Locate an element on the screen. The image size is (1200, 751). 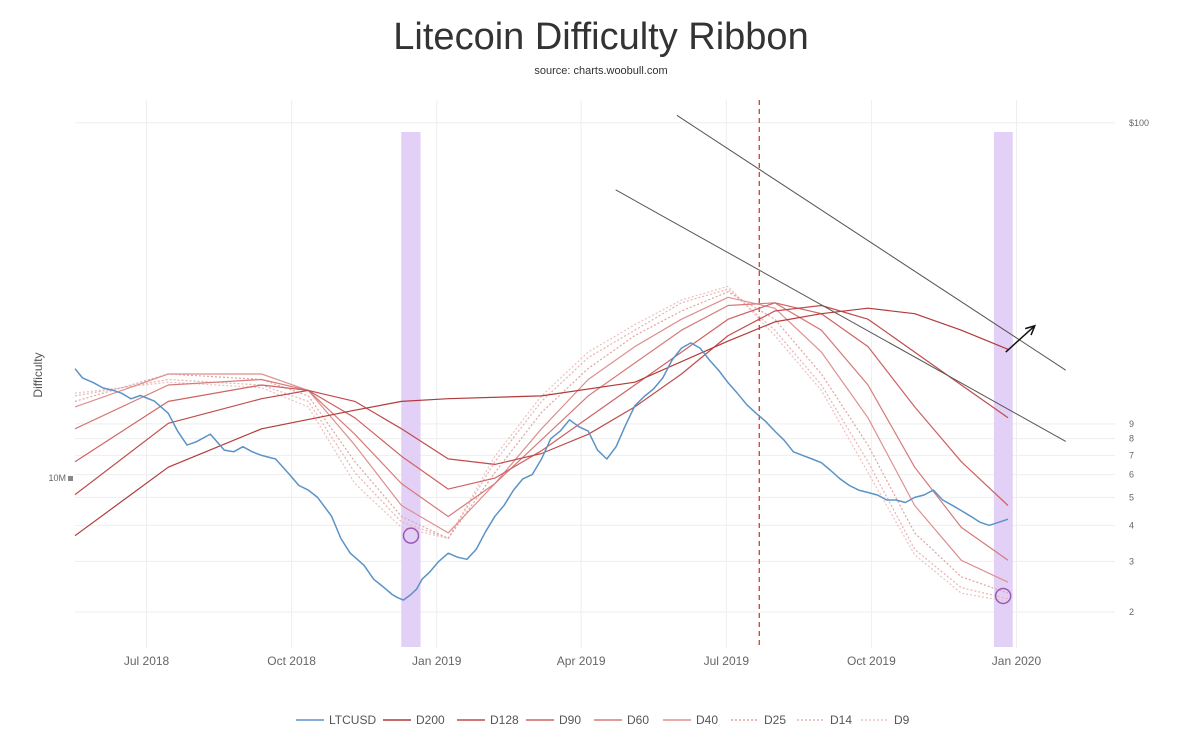
left-axis-tick-mark is located at coordinates (70, 478).